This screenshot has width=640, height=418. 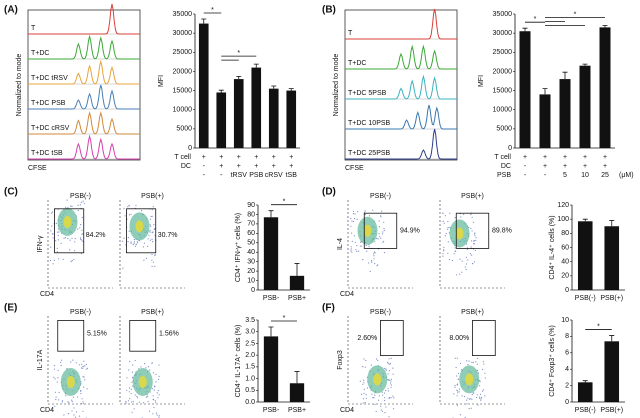 I want to click on plot-title: PSB(-), so click(x=80, y=312).